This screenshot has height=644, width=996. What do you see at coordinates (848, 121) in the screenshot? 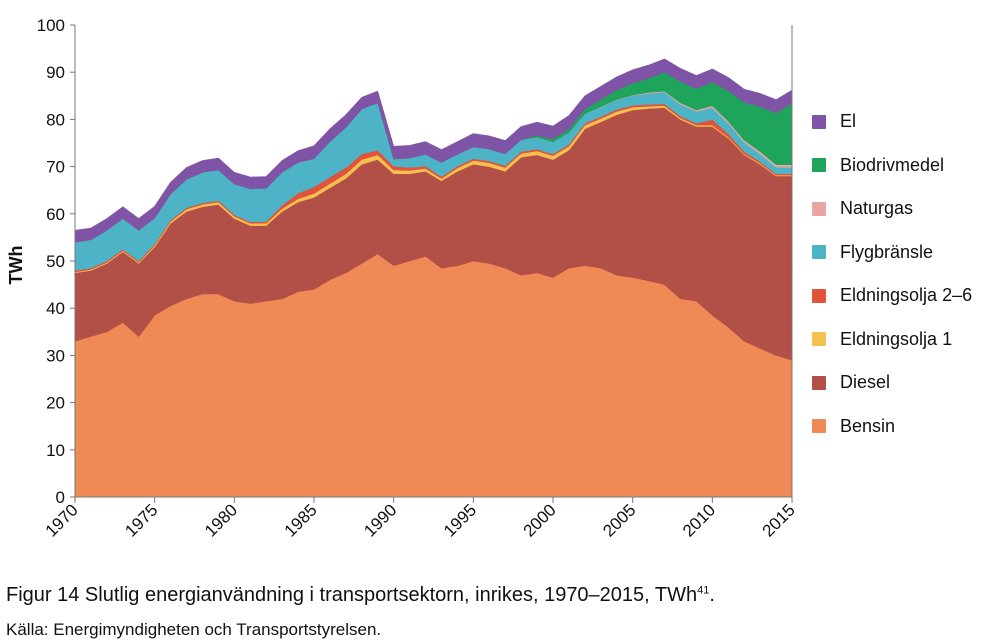
I see `legend-label: El` at bounding box center [848, 121].